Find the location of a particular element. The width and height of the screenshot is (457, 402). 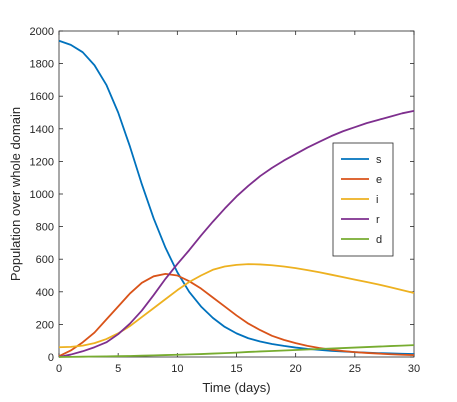

series-line-d is located at coordinates (236, 351).